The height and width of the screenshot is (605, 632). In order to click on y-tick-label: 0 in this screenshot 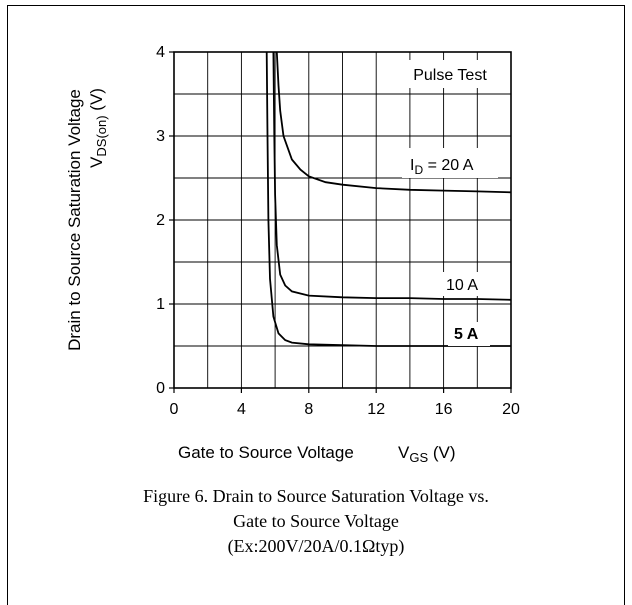, I will do `click(160, 388)`.